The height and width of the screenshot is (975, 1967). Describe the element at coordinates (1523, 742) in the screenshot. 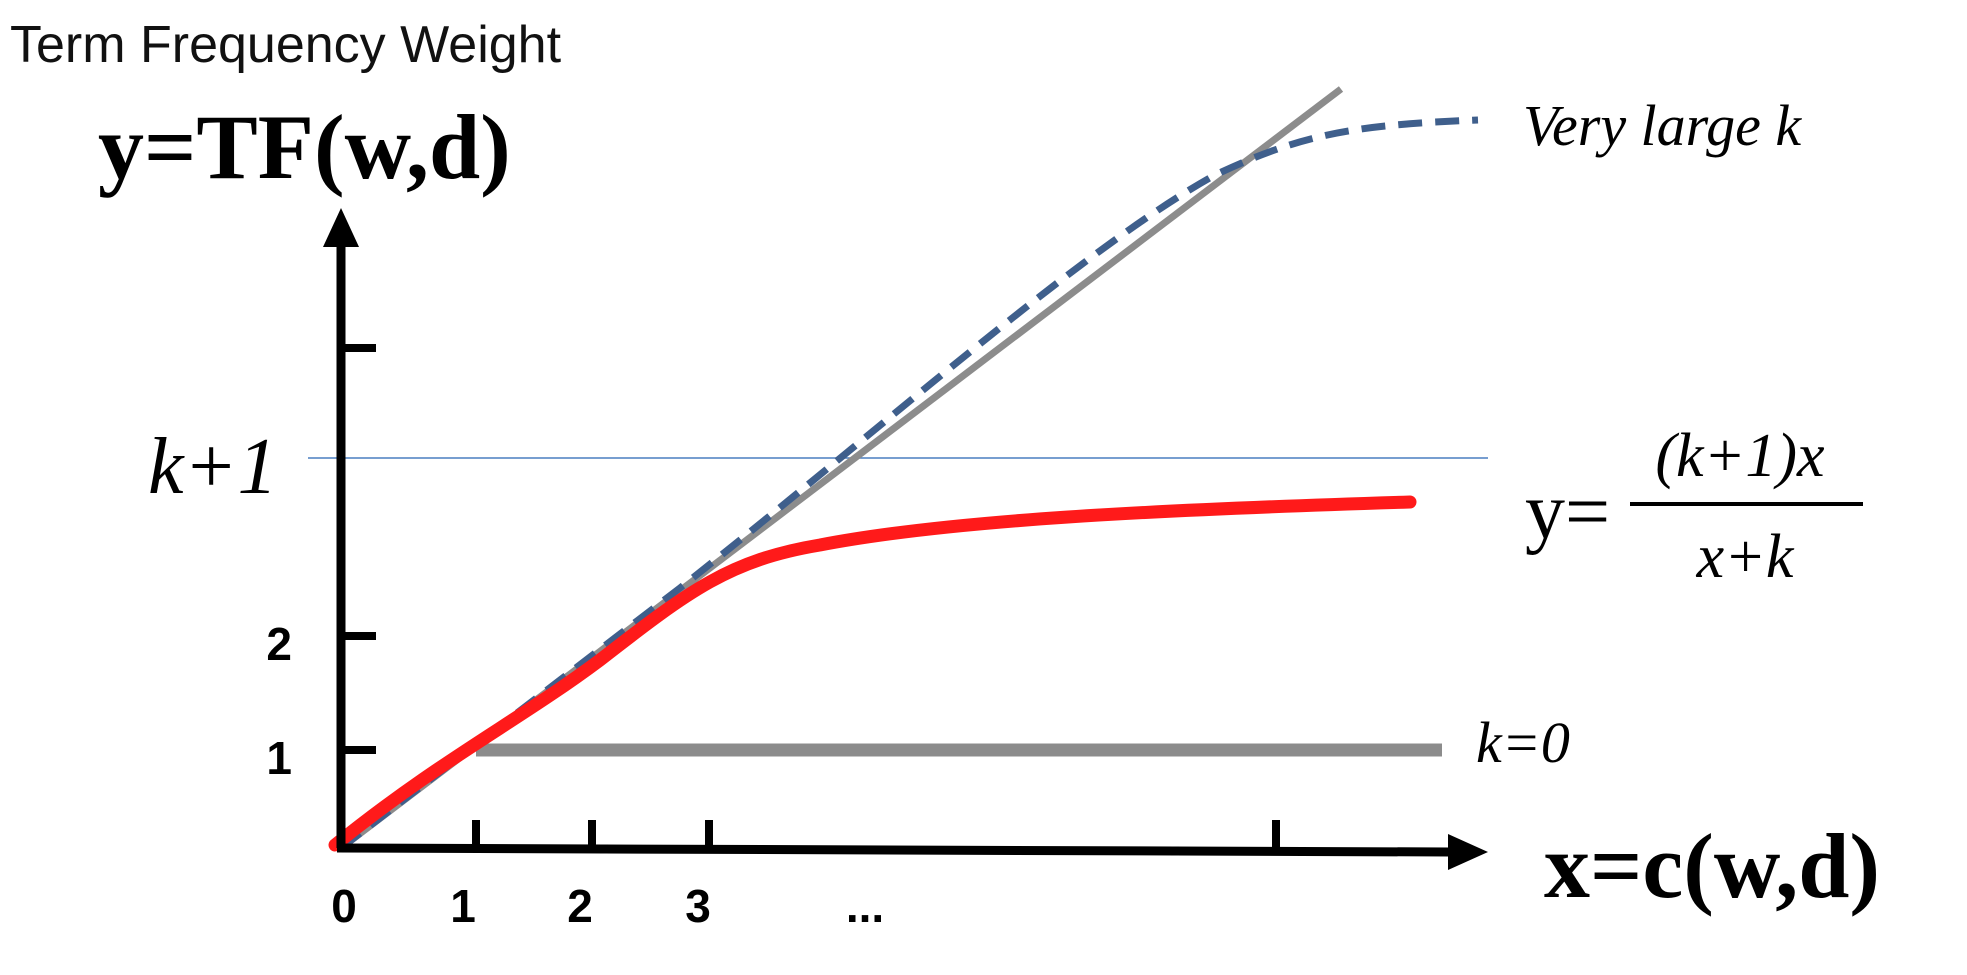

I see `k-zero-label: k=0` at that location.